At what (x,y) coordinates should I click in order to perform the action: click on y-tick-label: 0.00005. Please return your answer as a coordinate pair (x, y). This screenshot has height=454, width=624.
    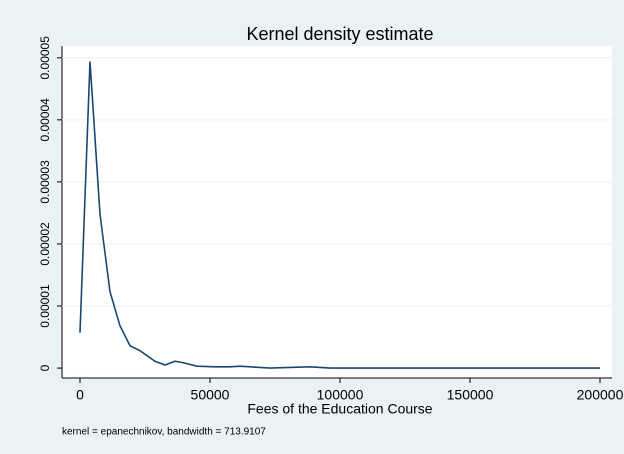
    Looking at the image, I should click on (45, 58).